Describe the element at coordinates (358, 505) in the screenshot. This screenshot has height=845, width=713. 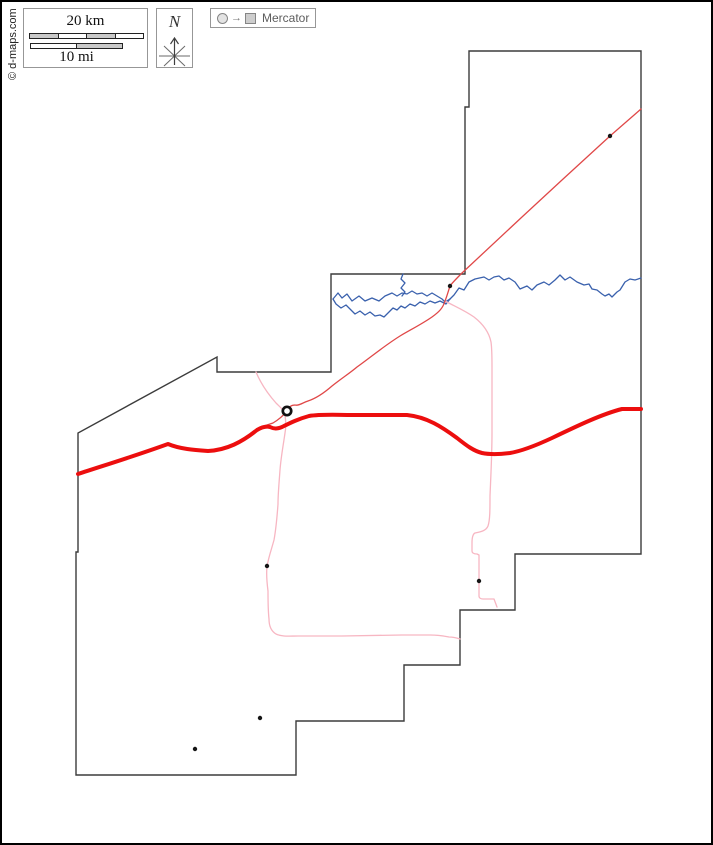
I see `minor-road-west` at that location.